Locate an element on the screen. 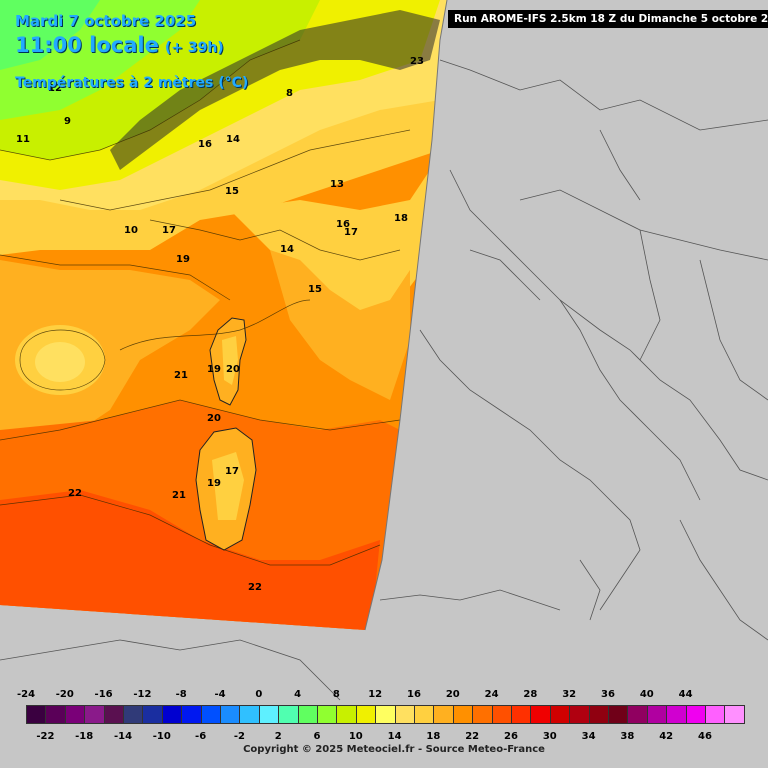 Image resolution: width=768 pixels, height=768 pixels. legend-tick-top: 40 is located at coordinates (646, 694).